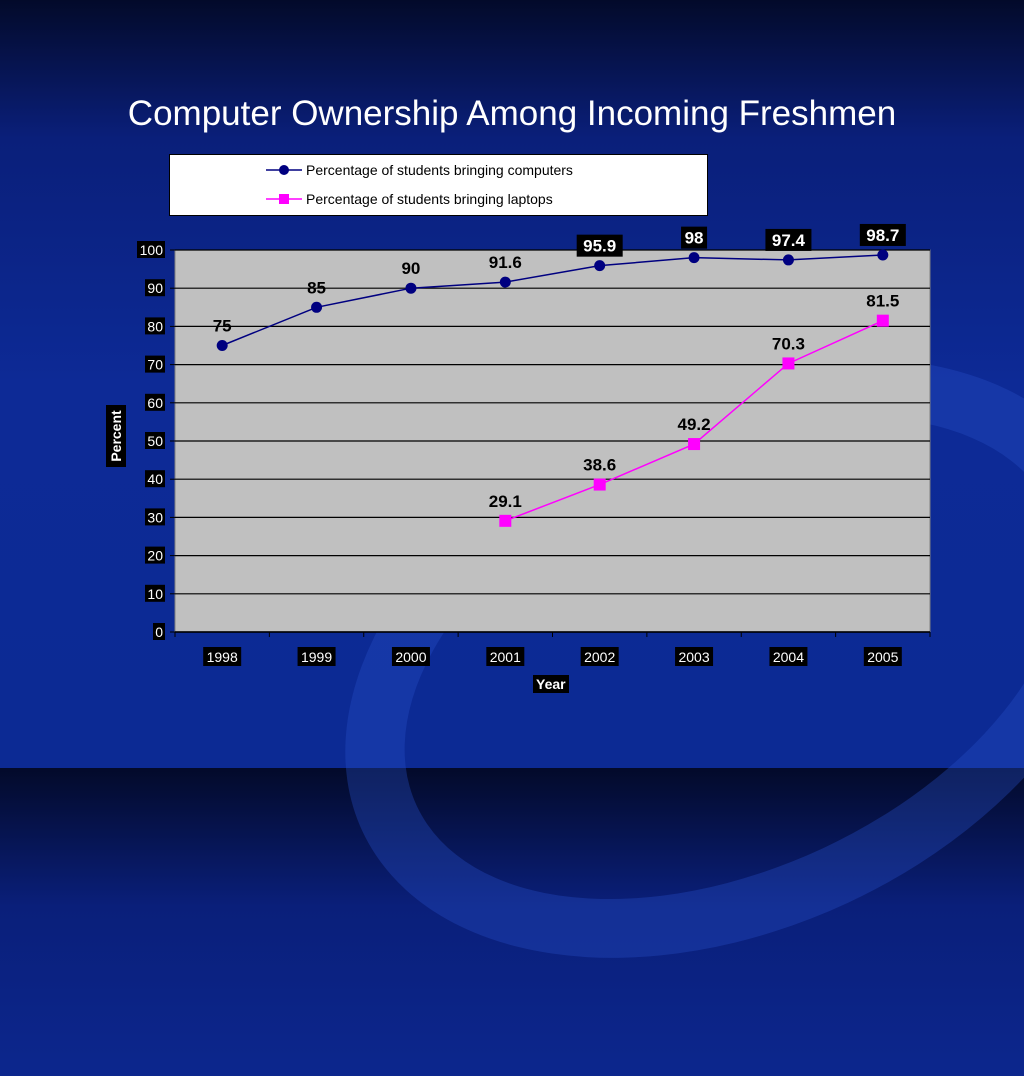 This screenshot has width=1024, height=1076. What do you see at coordinates (316, 287) in the screenshot?
I see `data-label: 85` at bounding box center [316, 287].